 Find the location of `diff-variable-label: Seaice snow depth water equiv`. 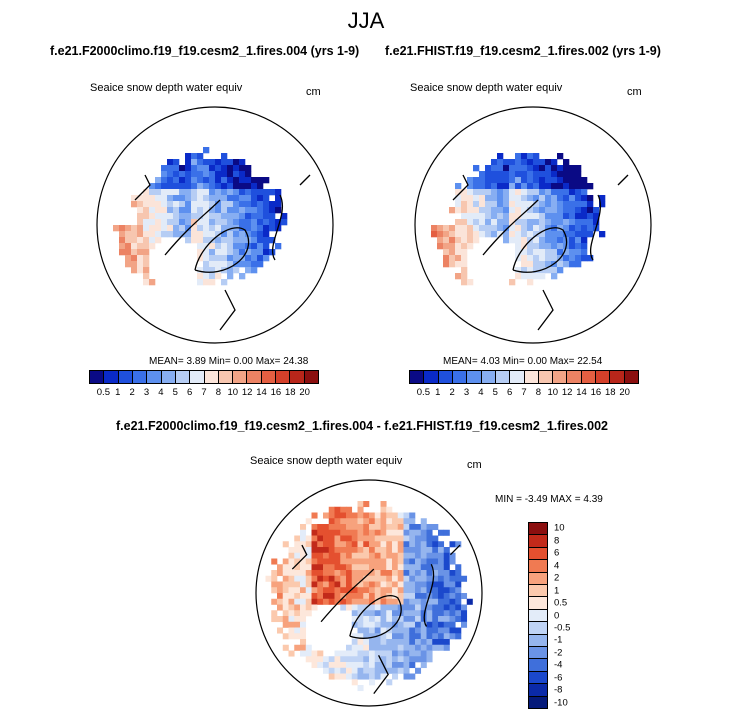

diff-variable-label: Seaice snow depth water equiv is located at coordinates (326, 461).